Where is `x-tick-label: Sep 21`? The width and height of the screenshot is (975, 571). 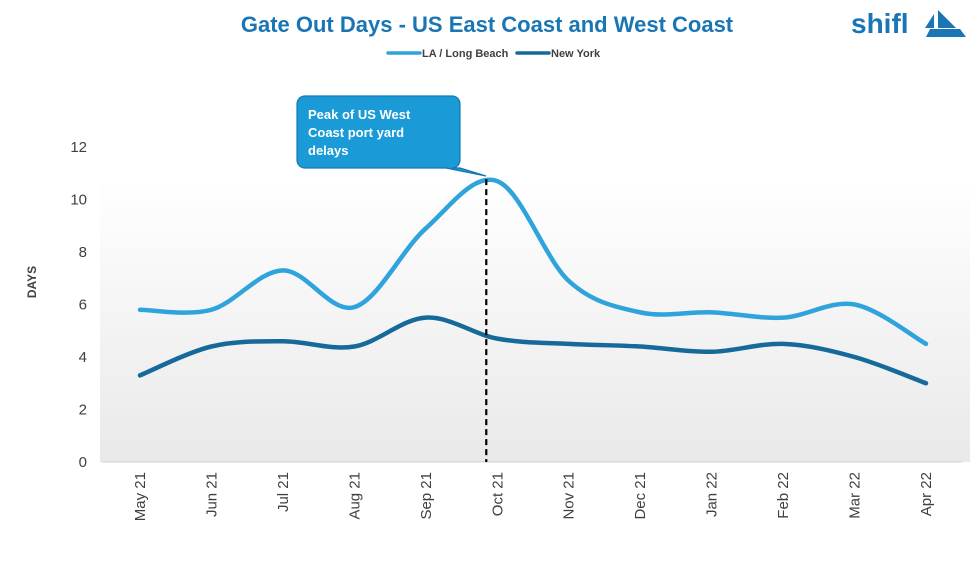 x-tick-label: Sep 21 is located at coordinates (426, 496).